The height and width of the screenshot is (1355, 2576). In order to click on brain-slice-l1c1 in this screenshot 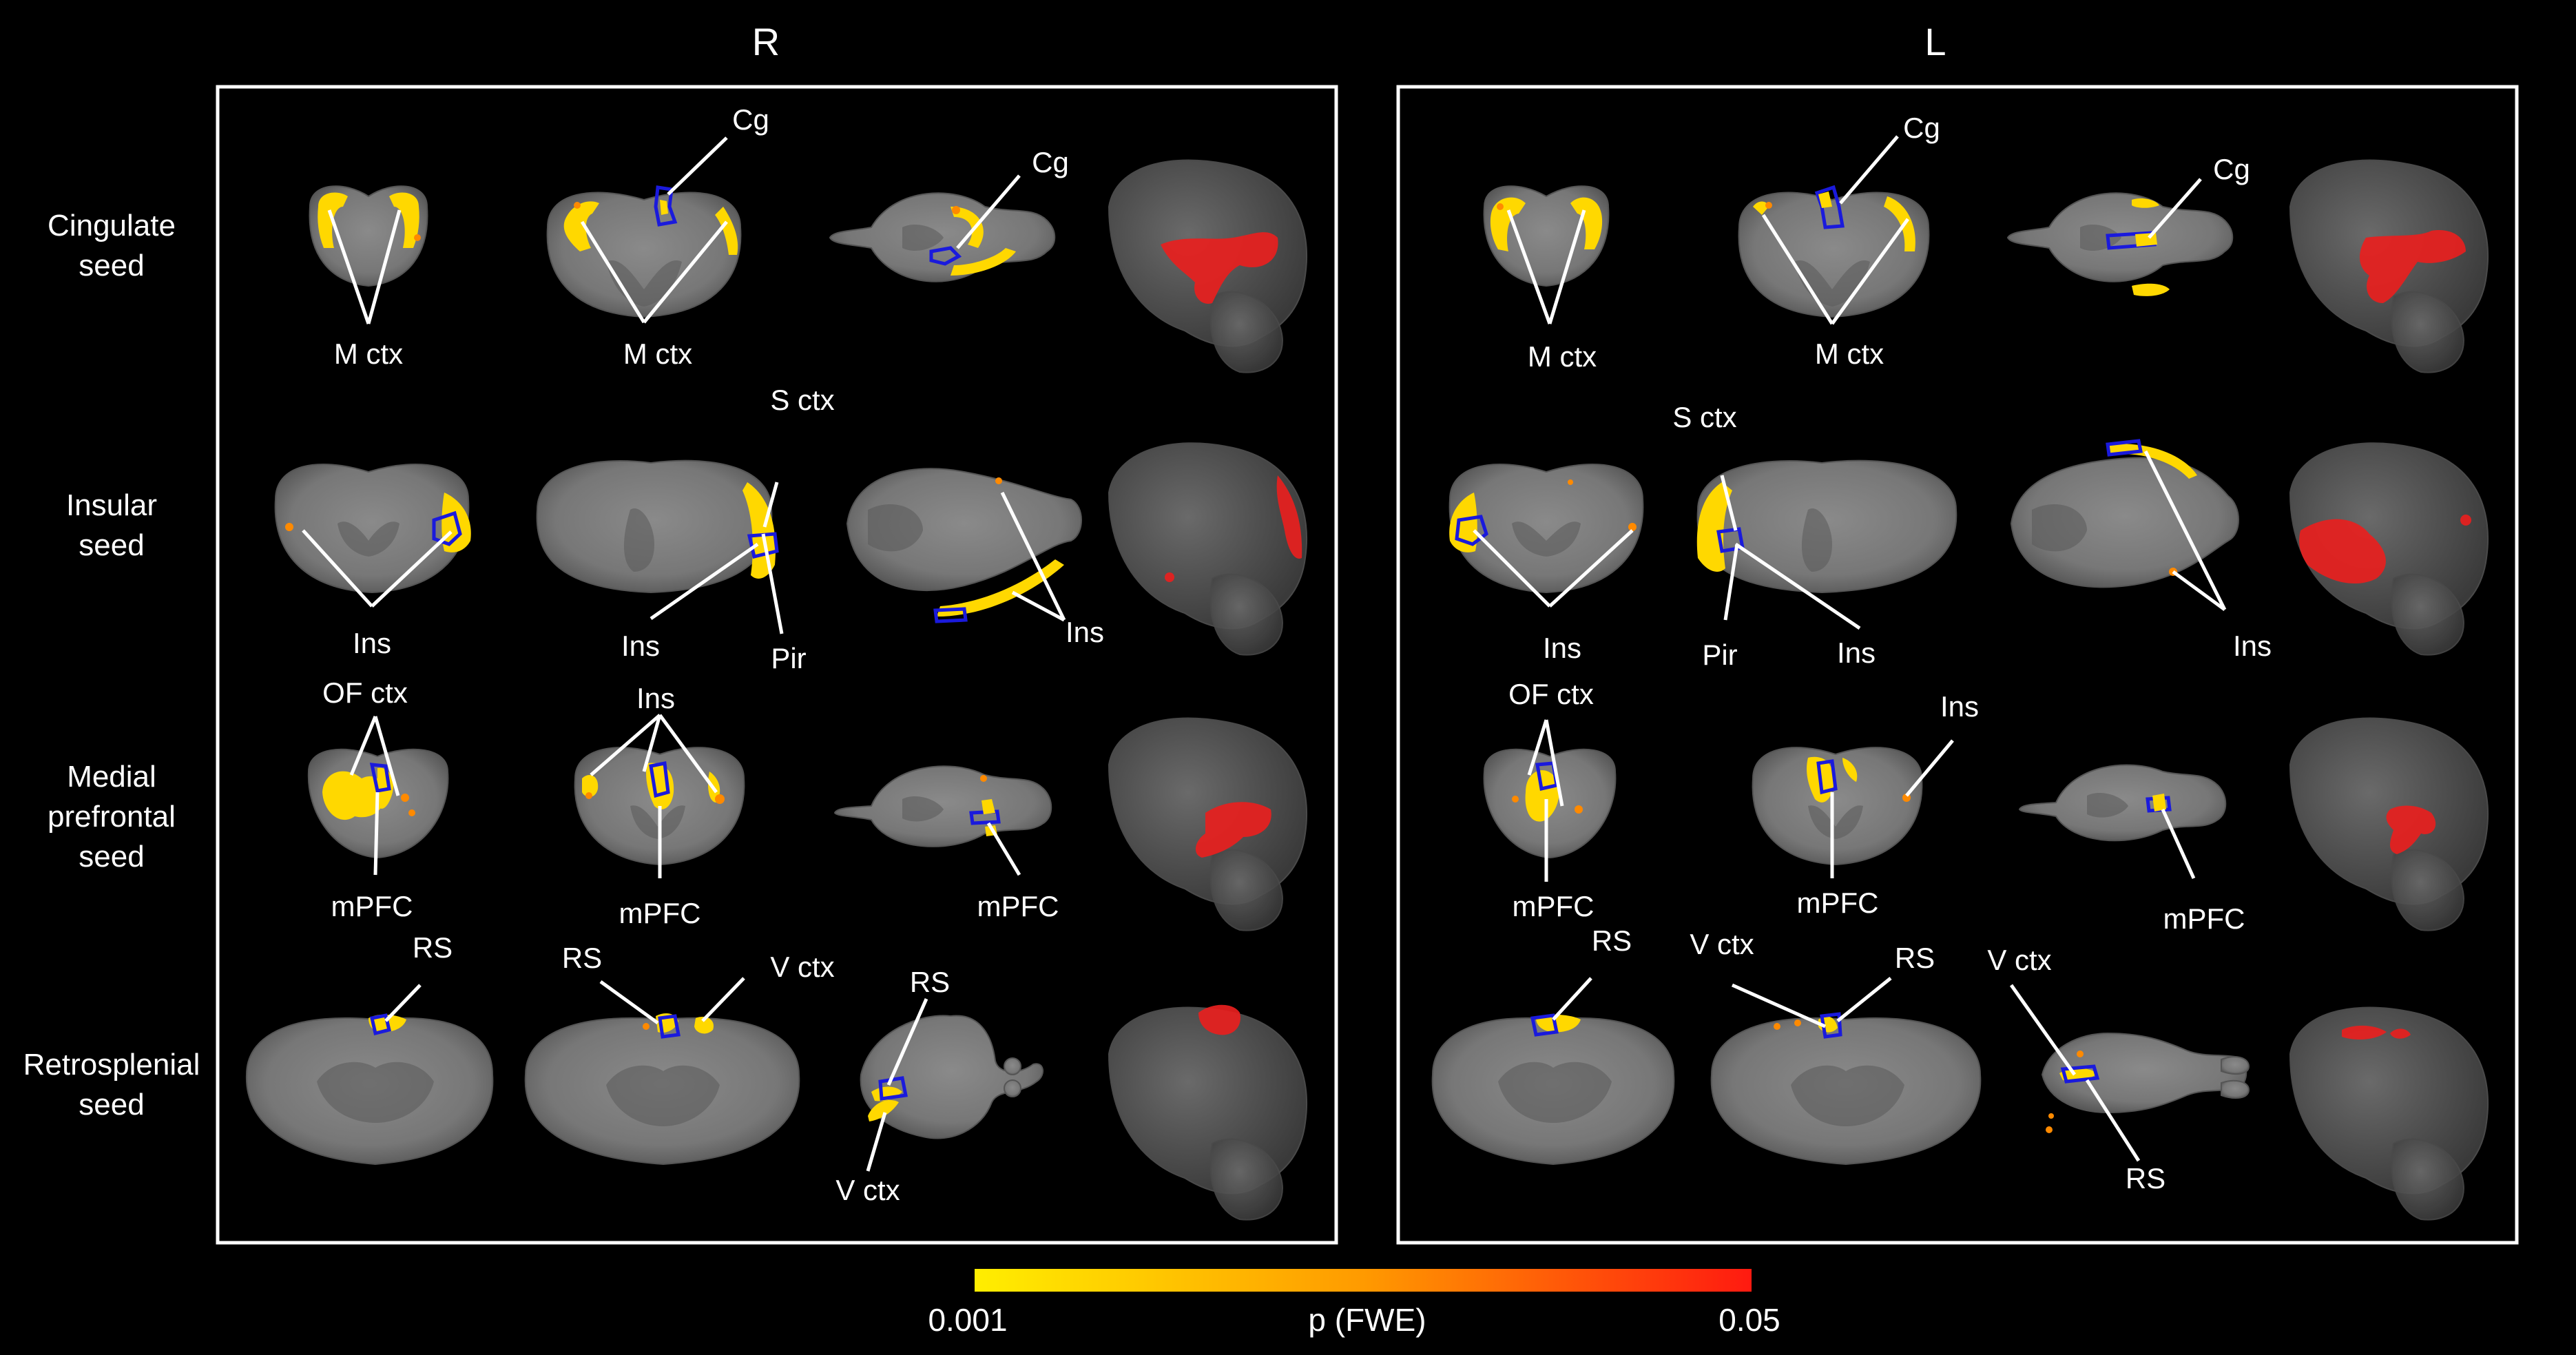, I will do `click(1546, 236)`.